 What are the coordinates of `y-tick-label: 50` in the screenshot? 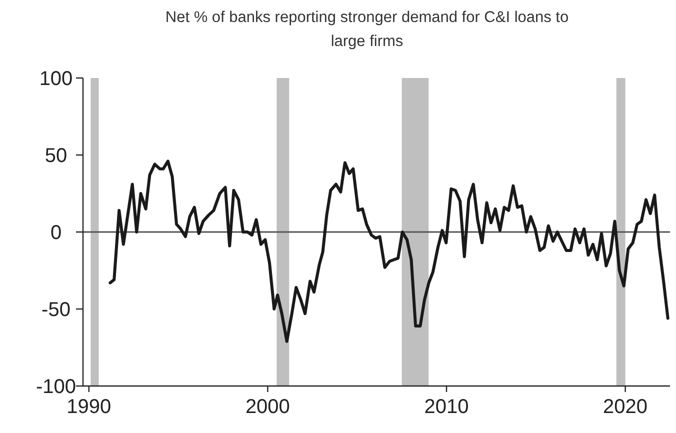 It's located at (56, 156).